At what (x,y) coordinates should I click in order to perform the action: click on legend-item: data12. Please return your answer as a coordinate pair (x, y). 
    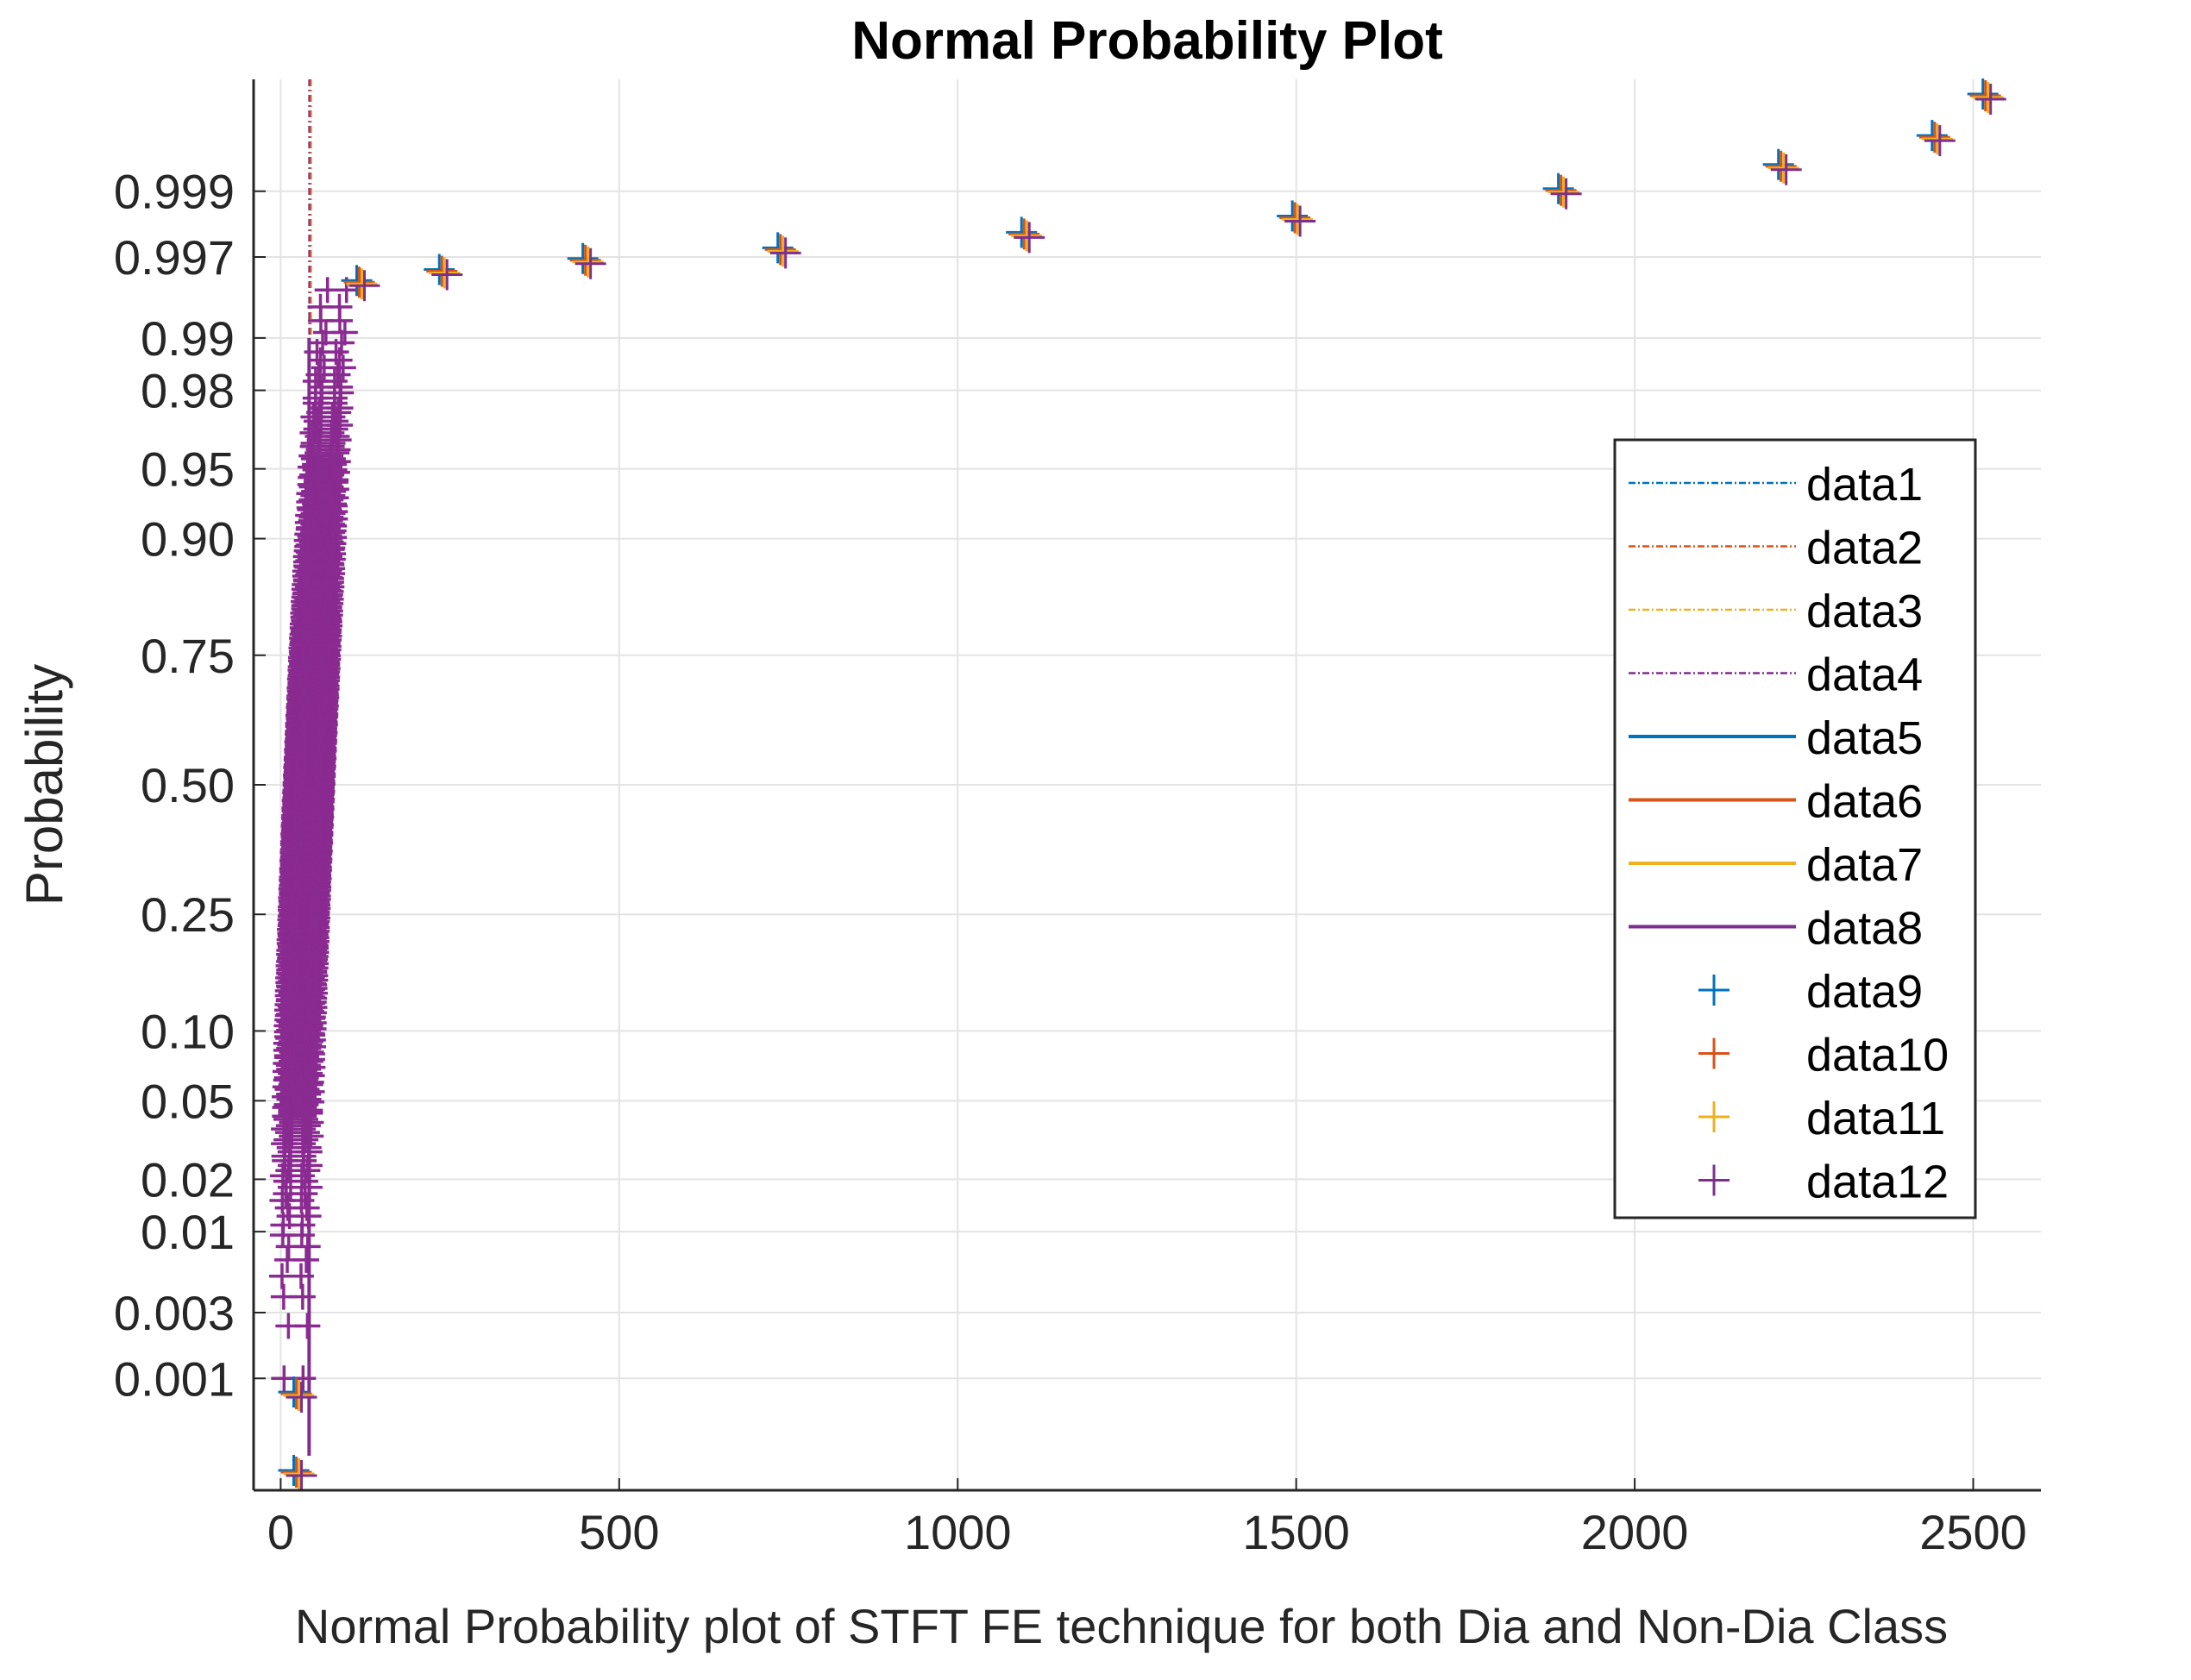
    Looking at the image, I should click on (1823, 1182).